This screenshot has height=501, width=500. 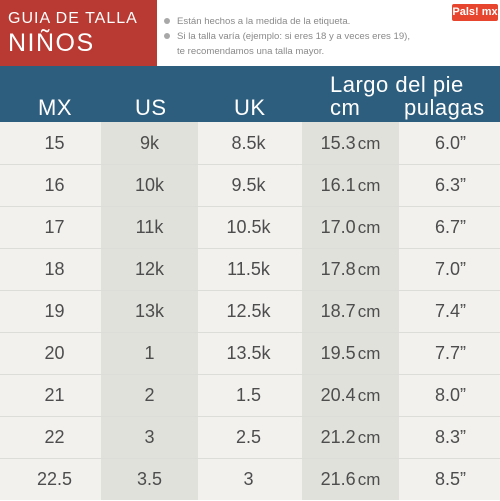 I want to click on cell-mx: 19, so click(x=54, y=311).